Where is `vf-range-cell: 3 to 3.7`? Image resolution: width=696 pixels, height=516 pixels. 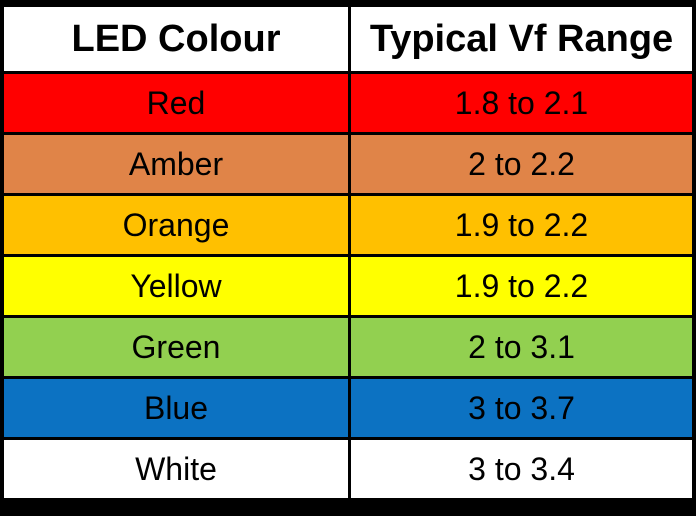
vf-range-cell: 3 to 3.7 is located at coordinates (521, 408).